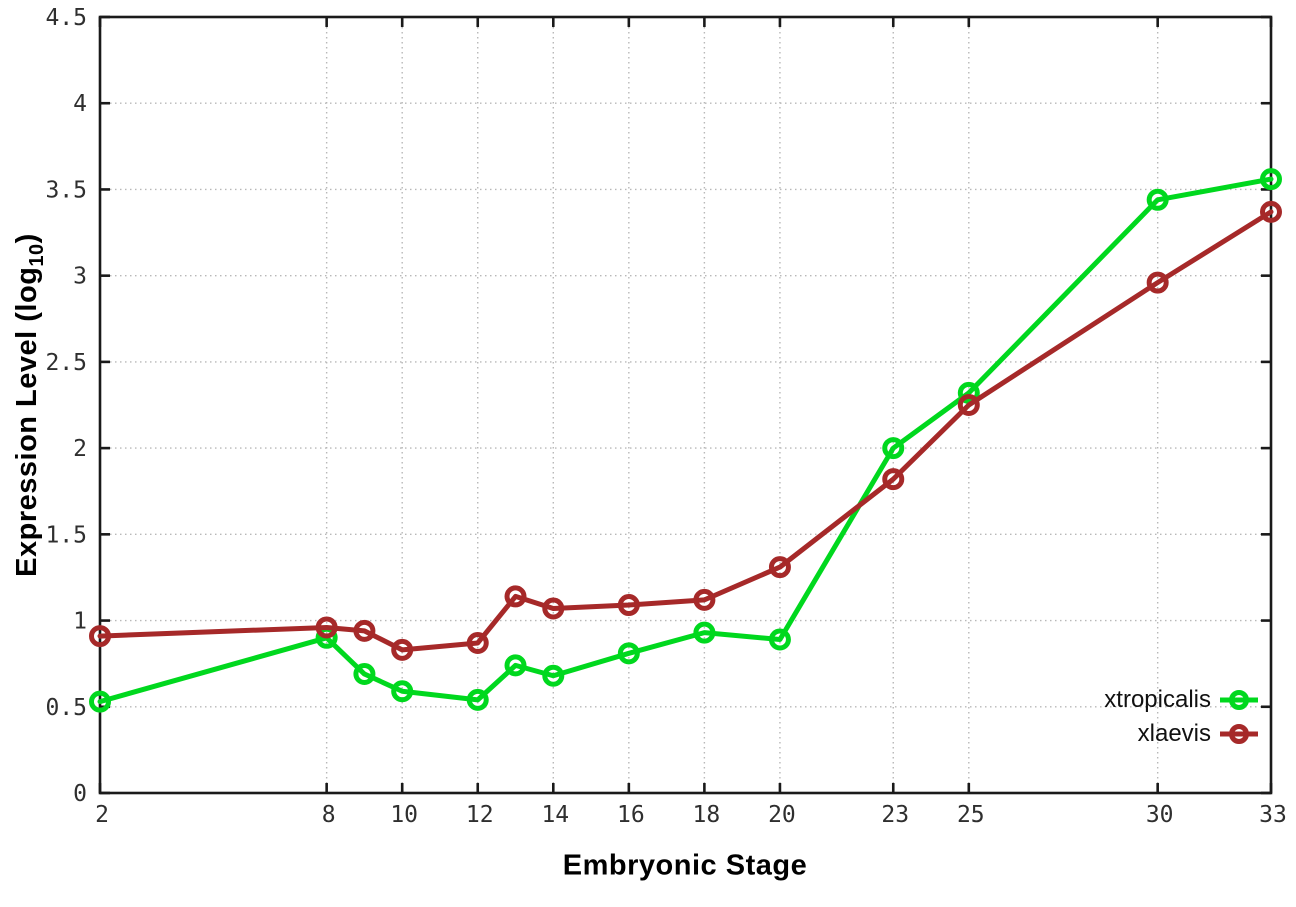 The height and width of the screenshot is (907, 1296). What do you see at coordinates (782, 815) in the screenshot?
I see `x-tick-label: 20` at bounding box center [782, 815].